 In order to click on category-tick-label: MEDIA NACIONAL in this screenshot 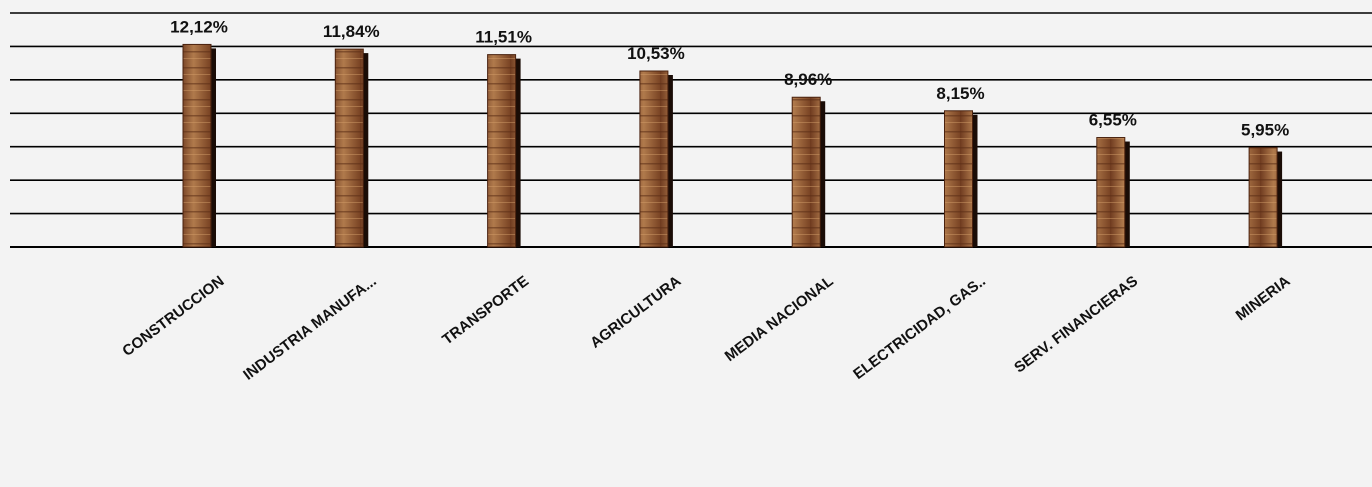, I will do `click(779, 319)`.